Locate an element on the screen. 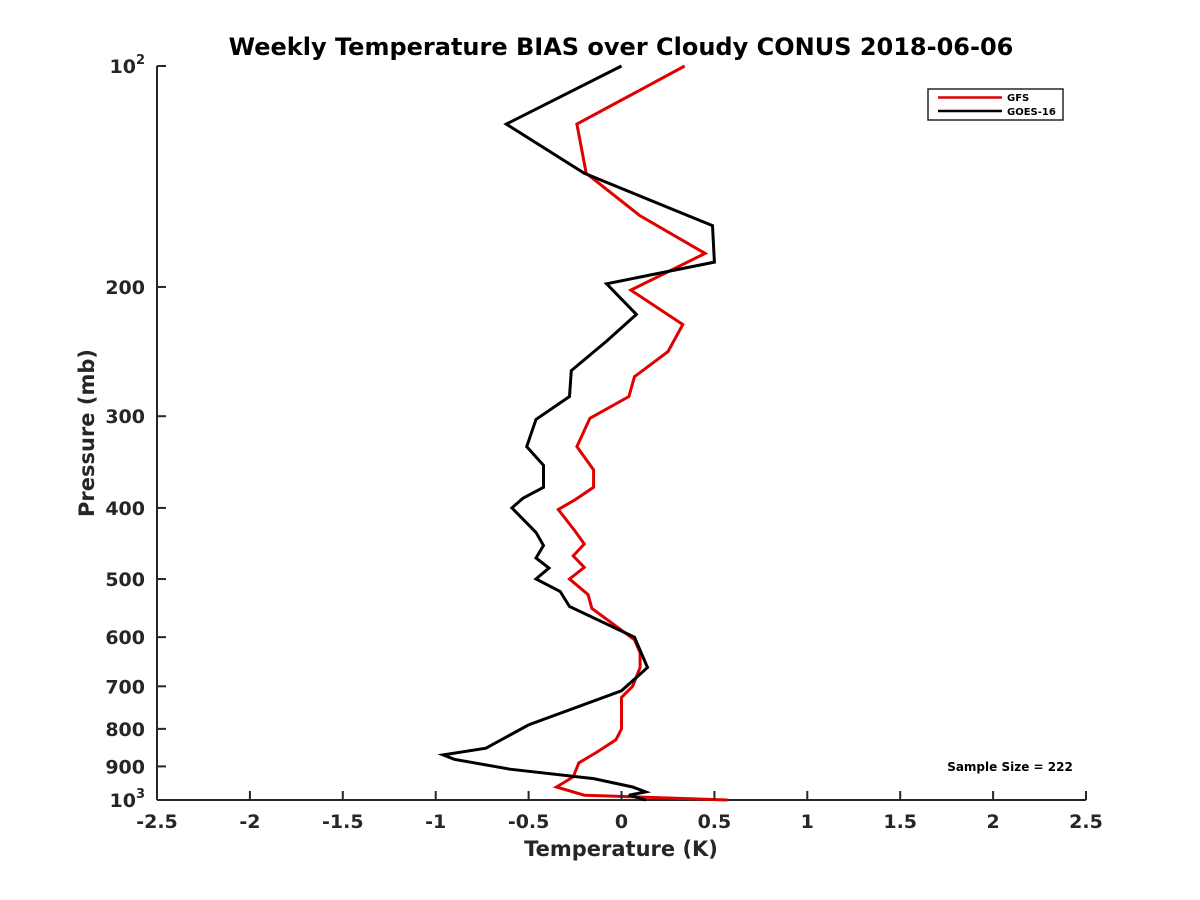 This screenshot has width=1200, height=900. x-tick-label: 1 is located at coordinates (807, 822).